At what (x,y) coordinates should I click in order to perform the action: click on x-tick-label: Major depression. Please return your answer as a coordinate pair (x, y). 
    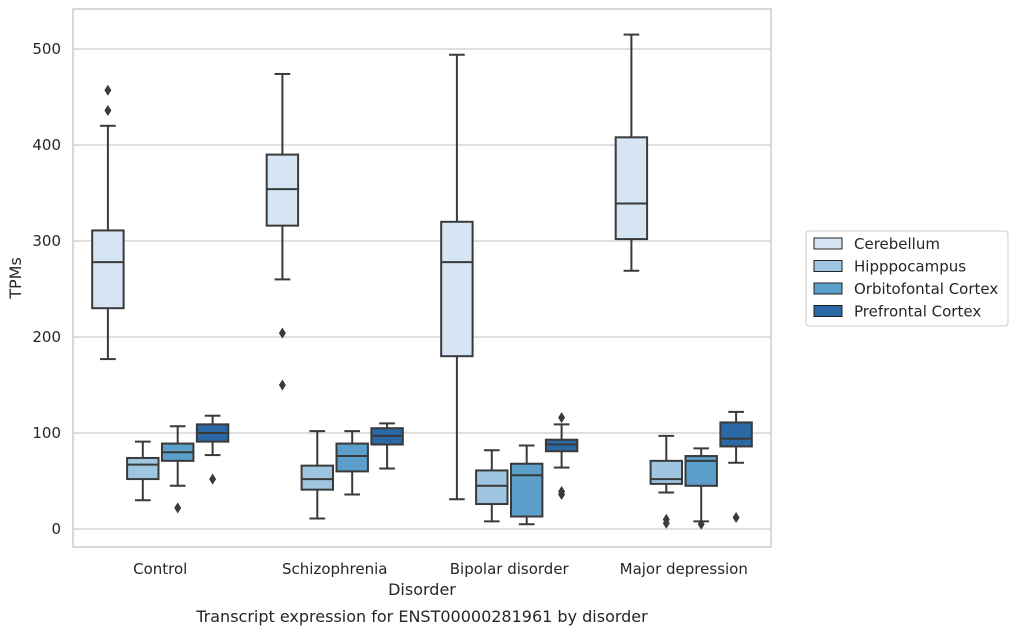
    Looking at the image, I should click on (684, 569).